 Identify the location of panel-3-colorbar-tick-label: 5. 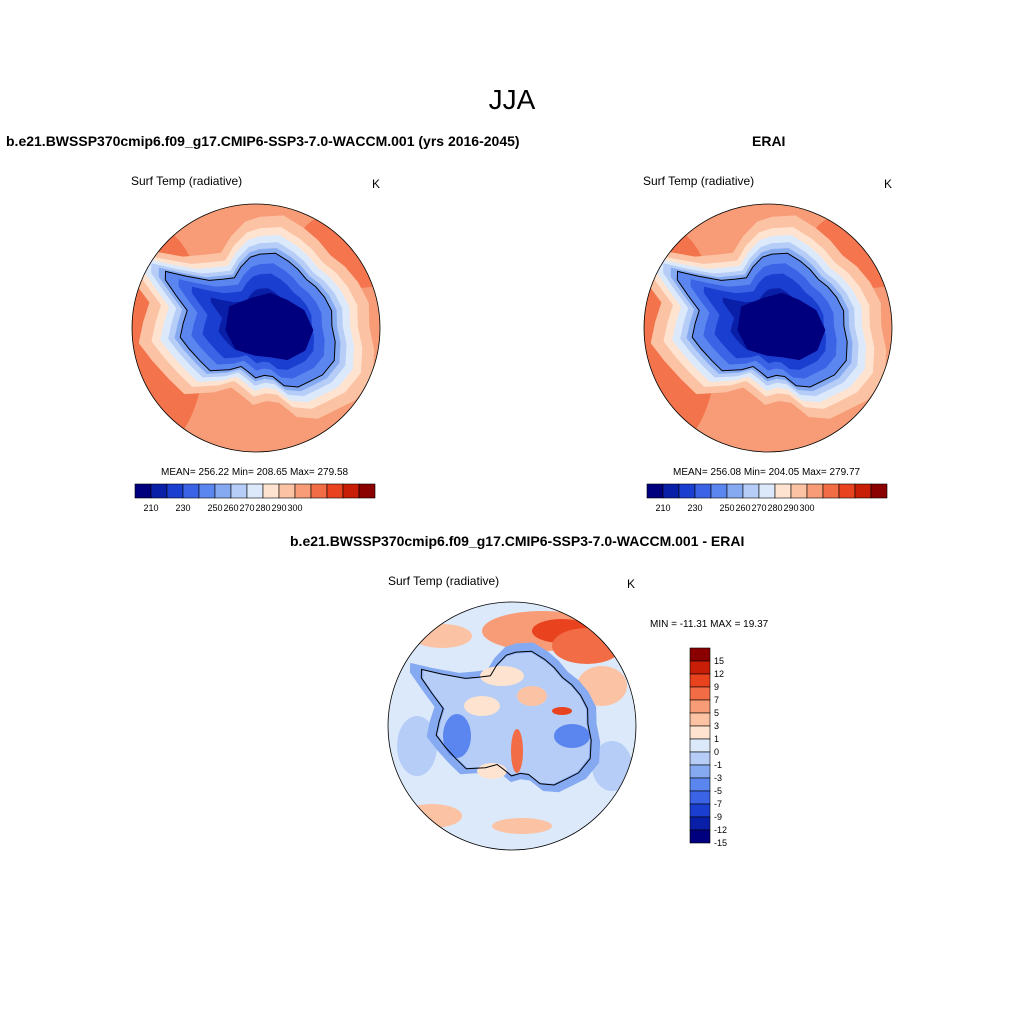
(716, 713).